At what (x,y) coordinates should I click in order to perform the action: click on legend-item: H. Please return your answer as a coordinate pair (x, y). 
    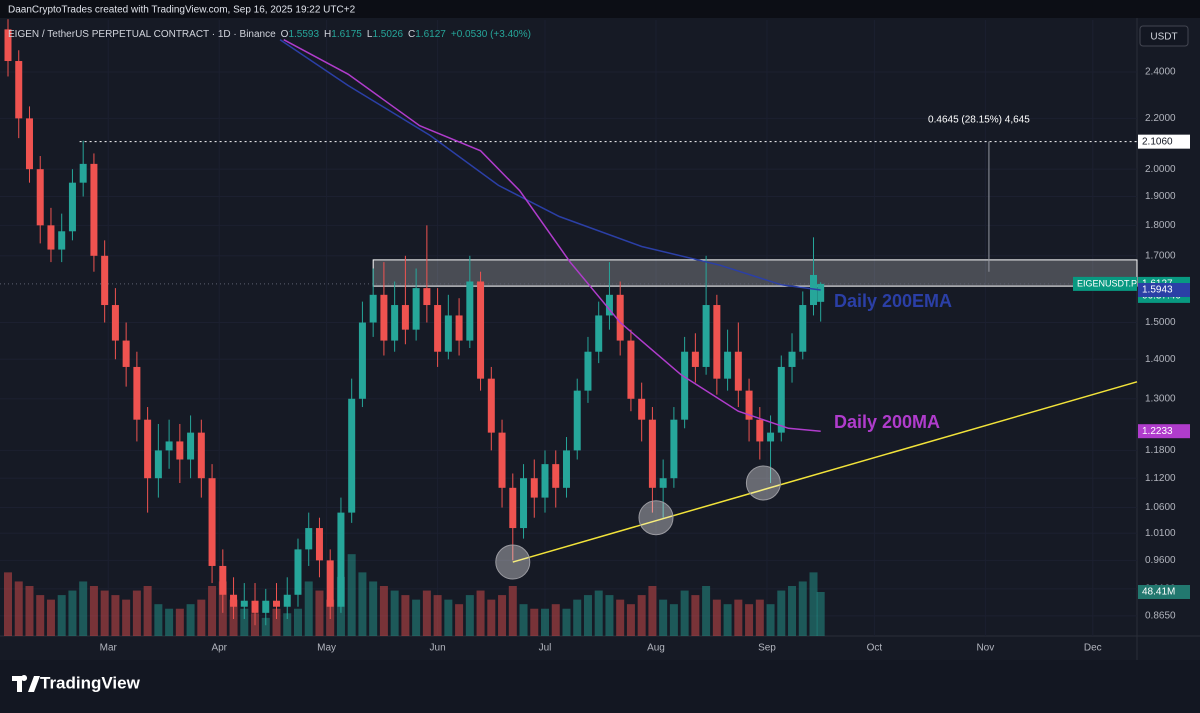
    Looking at the image, I should click on (327, 34).